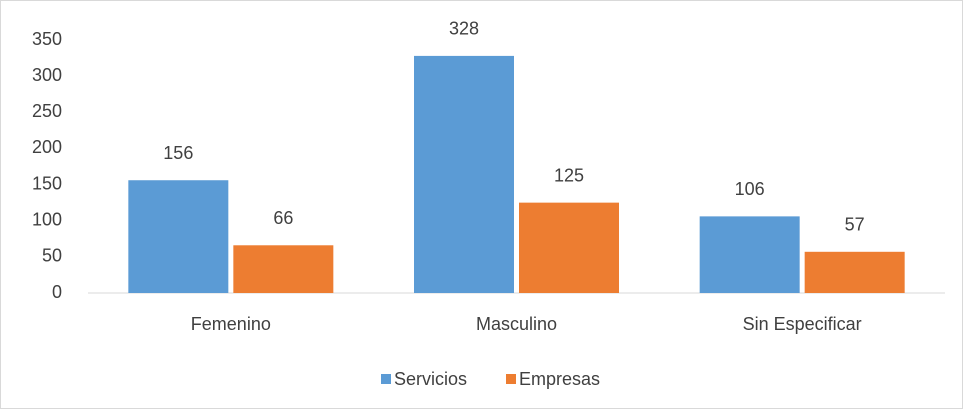 The image size is (964, 415). Describe the element at coordinates (178, 153) in the screenshot. I see `data-label: 156` at that location.